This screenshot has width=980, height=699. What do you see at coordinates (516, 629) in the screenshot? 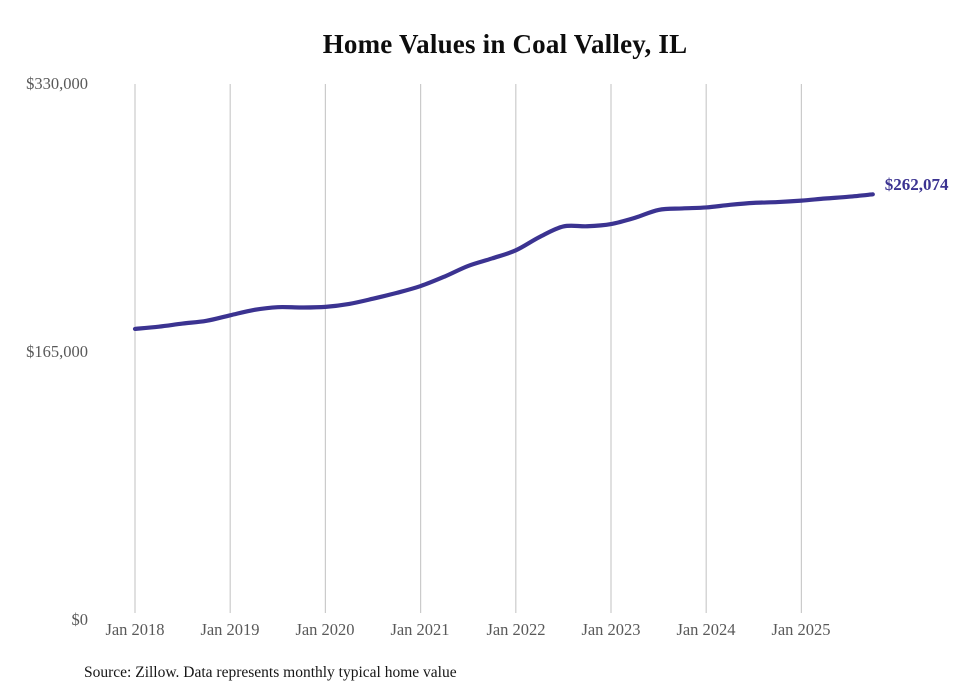
I see `x-axis-tick-label-jan-2022: Jan 2022` at bounding box center [516, 629].